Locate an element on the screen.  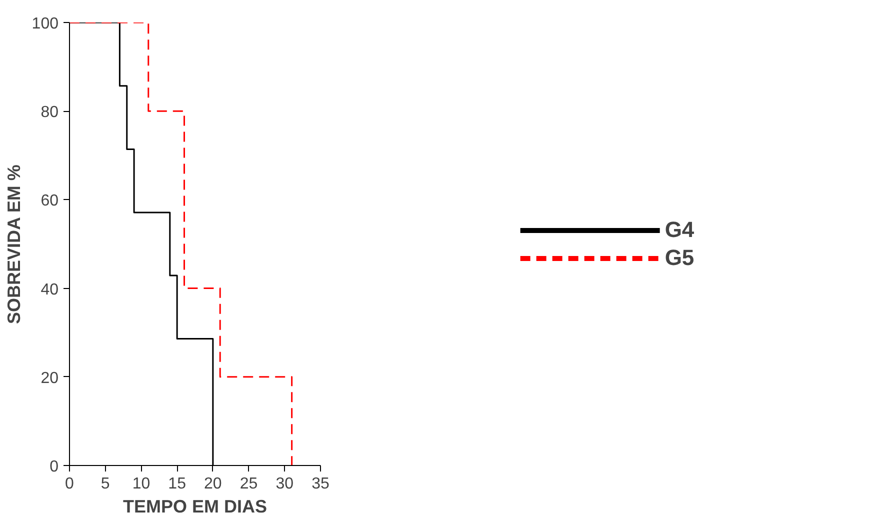
x-tick-label: 10 is located at coordinates (141, 484).